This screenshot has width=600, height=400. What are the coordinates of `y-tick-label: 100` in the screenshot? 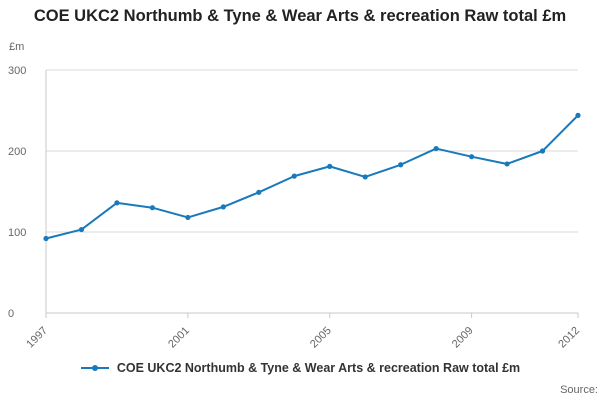 It's located at (17, 233).